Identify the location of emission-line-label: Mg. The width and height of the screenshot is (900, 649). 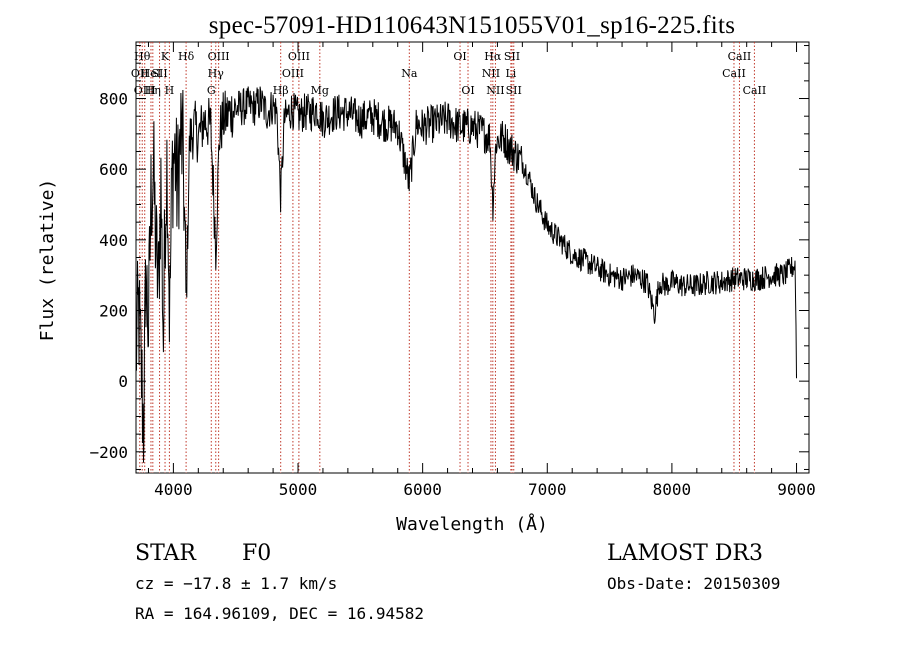
(320, 90).